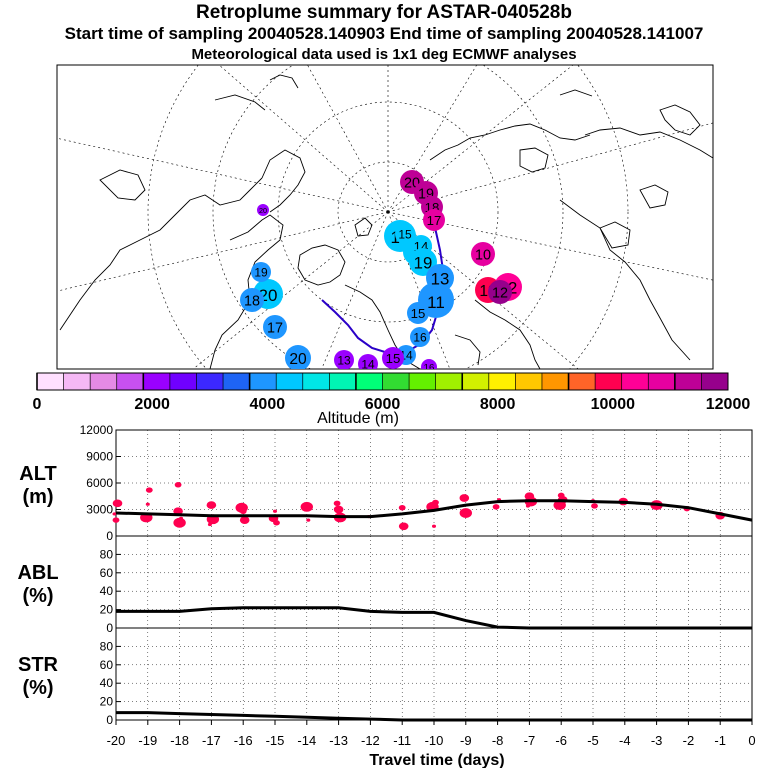 This screenshot has width=768, height=768. What do you see at coordinates (243, 740) in the screenshot?
I see `x-tick-label: -16` at bounding box center [243, 740].